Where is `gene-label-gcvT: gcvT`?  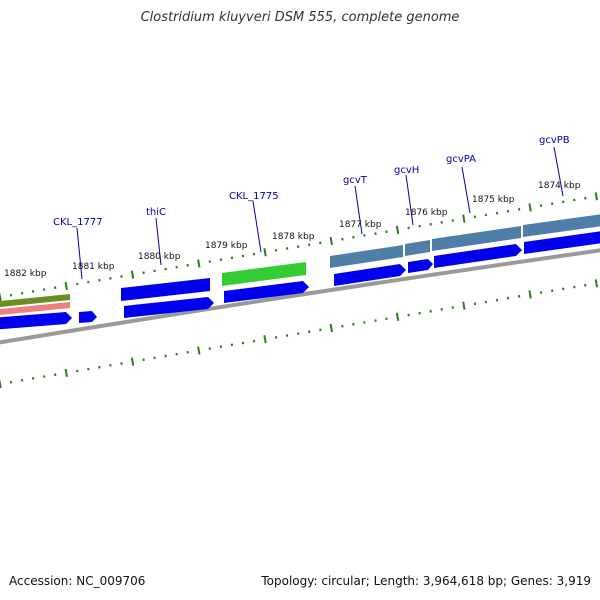 gene-label-gcvT: gcvT is located at coordinates (355, 180).